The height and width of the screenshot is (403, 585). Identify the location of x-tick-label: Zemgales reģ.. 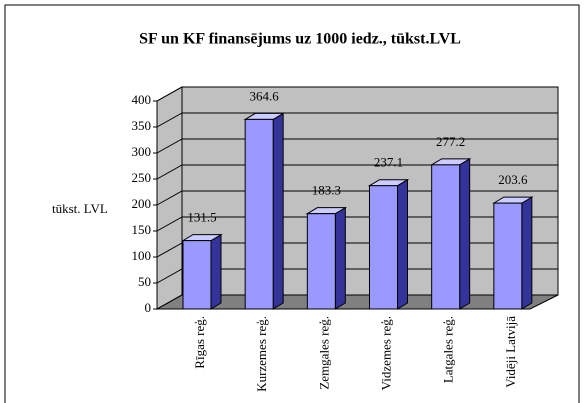
(323, 353).